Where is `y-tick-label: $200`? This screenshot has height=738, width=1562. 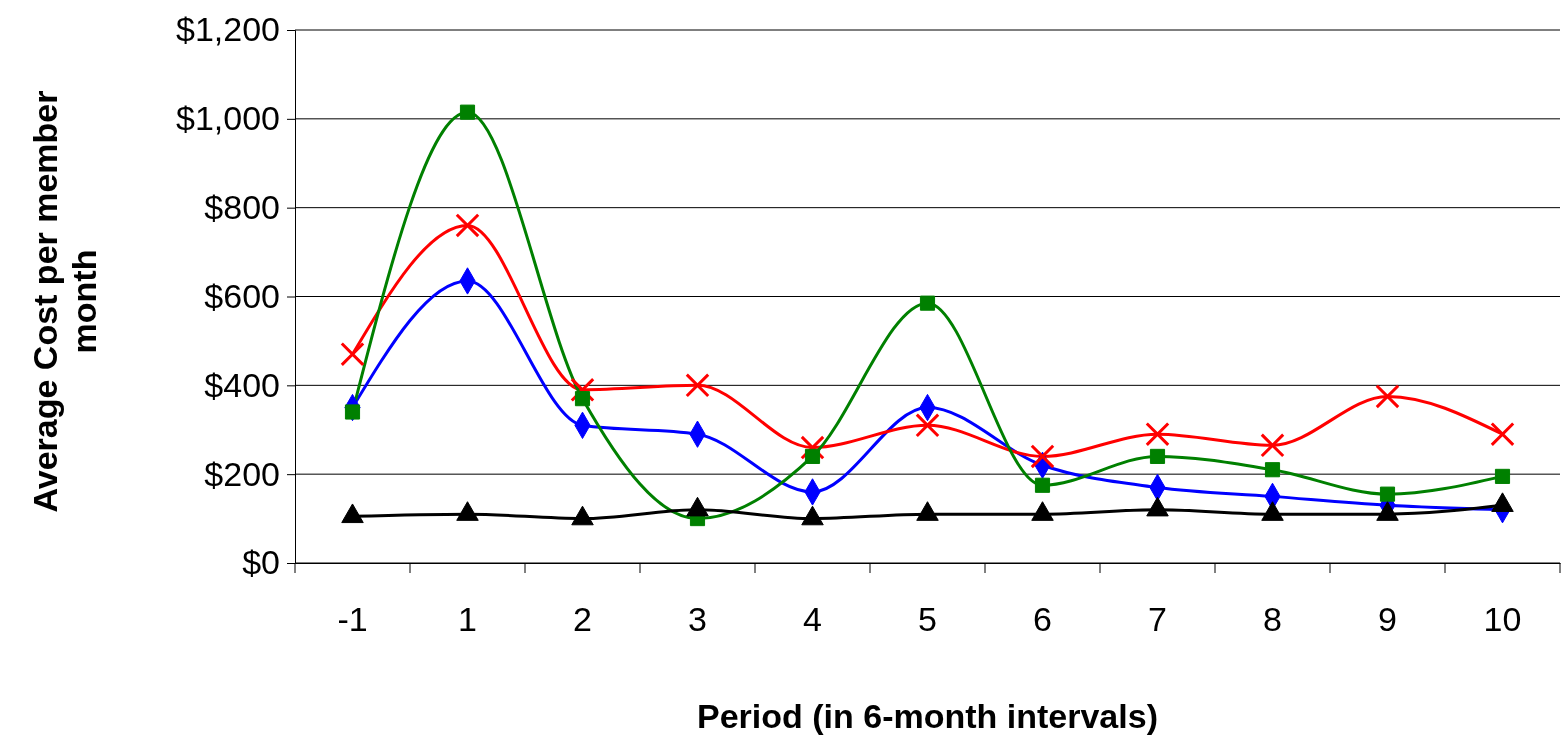
y-tick-label: $200 is located at coordinates (242, 473).